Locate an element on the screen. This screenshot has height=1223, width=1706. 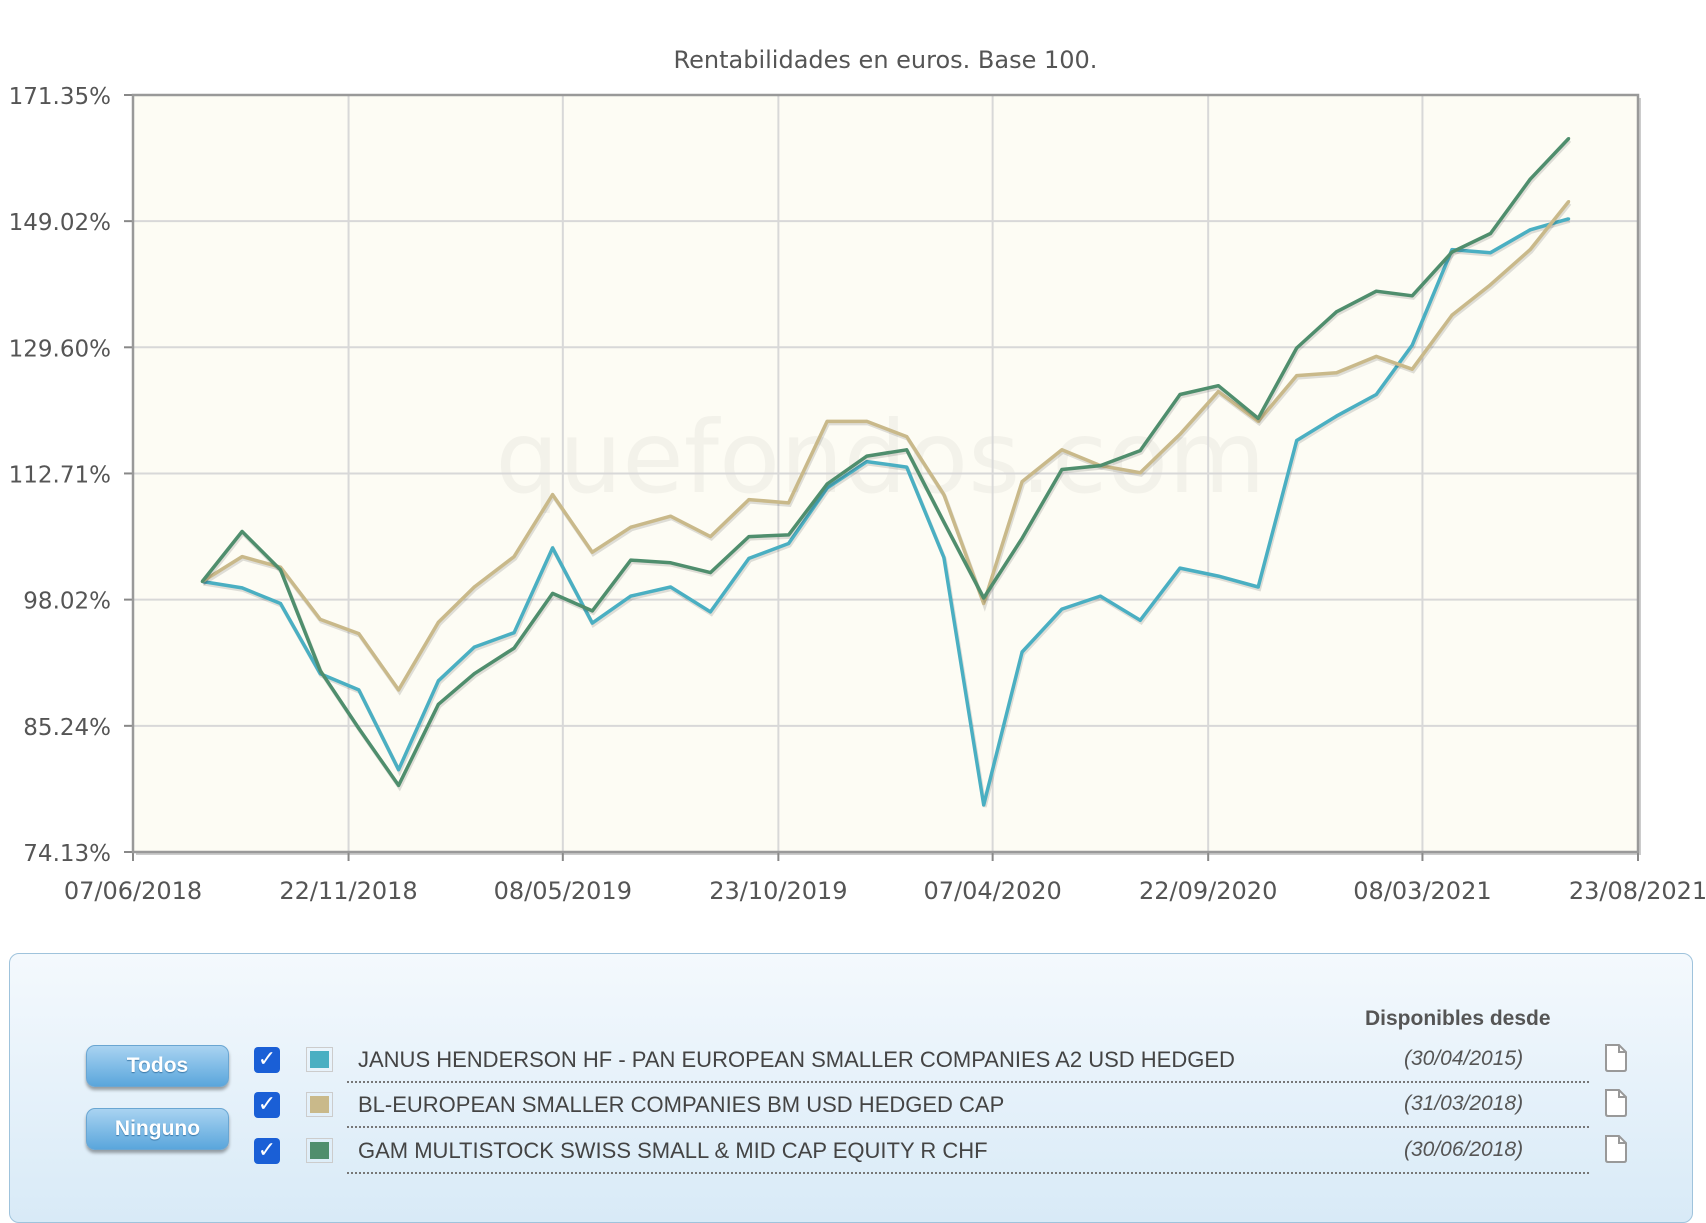
available-since-date: (30/04/2015) is located at coordinates (1464, 1058).